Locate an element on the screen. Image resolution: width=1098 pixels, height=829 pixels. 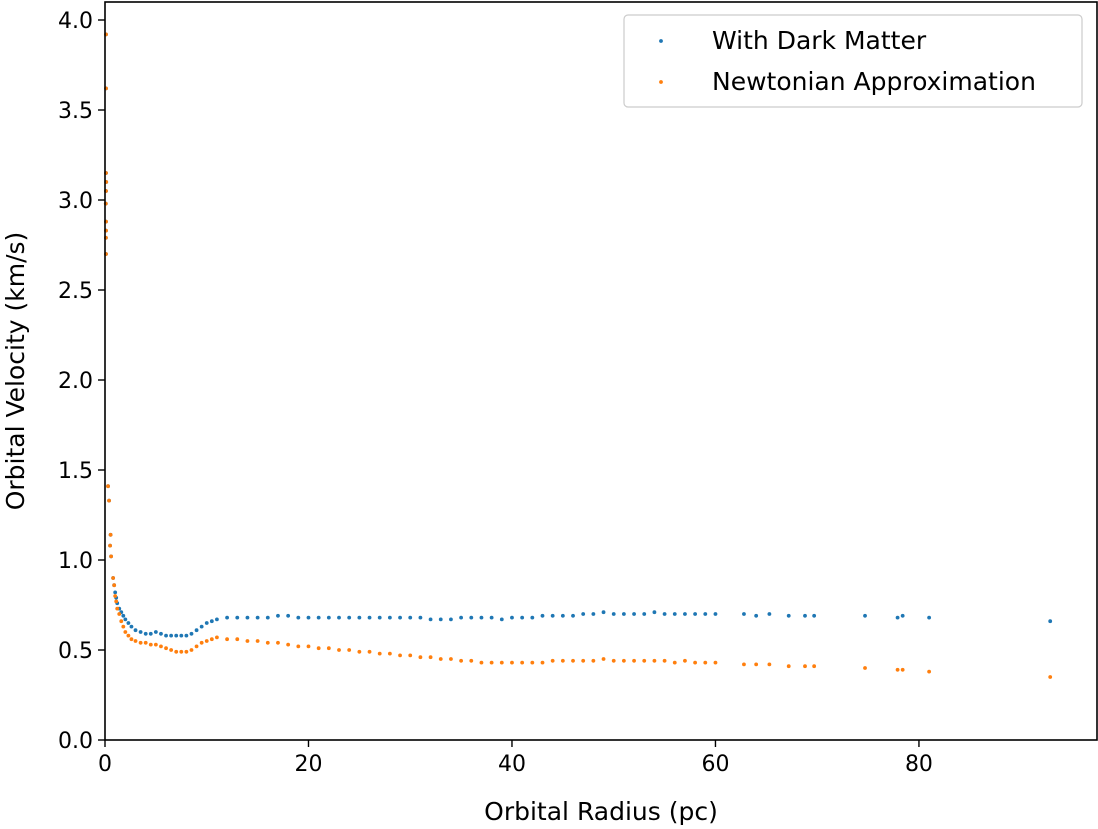
y-tick-label: 0.0 is located at coordinates (75, 741).